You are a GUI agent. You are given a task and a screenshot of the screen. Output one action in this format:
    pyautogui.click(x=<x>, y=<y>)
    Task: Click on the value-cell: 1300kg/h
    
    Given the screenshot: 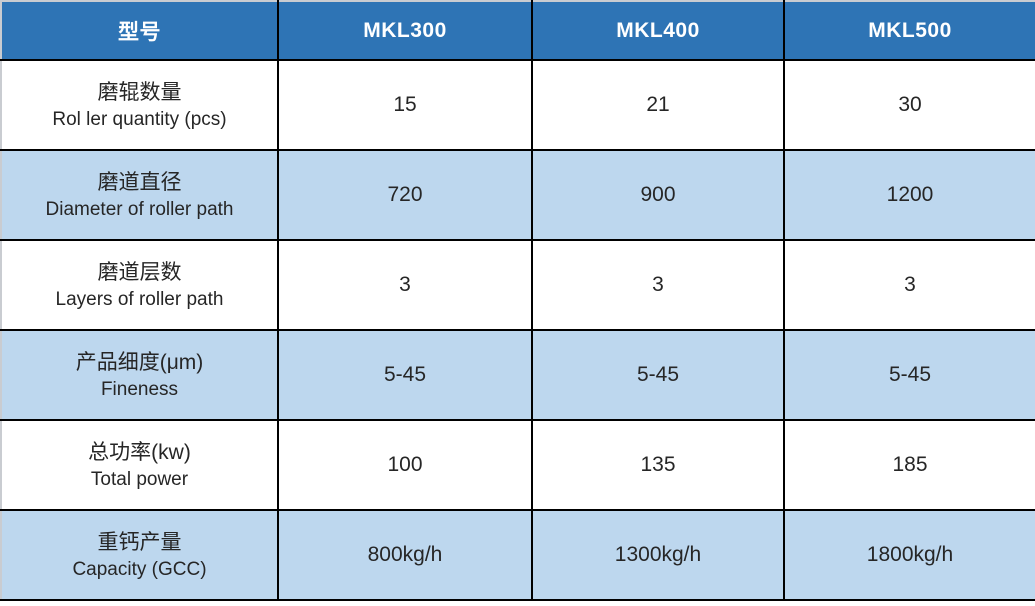 What is the action you would take?
    pyautogui.click(x=658, y=555)
    